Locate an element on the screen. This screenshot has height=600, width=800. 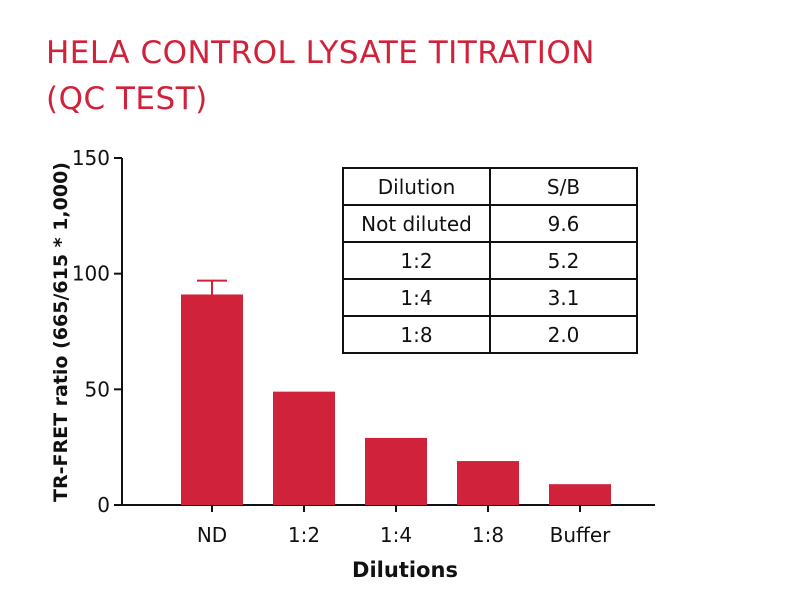
table-cell-sb: 2.0 is located at coordinates (563, 334).